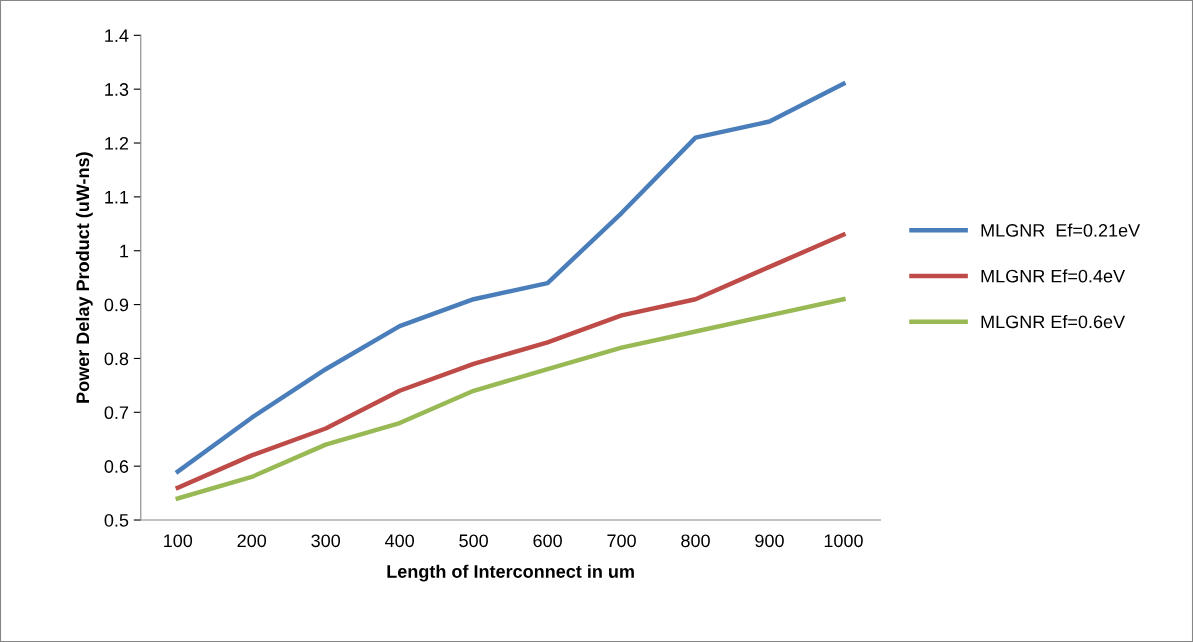 The image size is (1193, 642). Describe the element at coordinates (117, 35) in the screenshot. I see `y-tick-label: 1.4` at that location.